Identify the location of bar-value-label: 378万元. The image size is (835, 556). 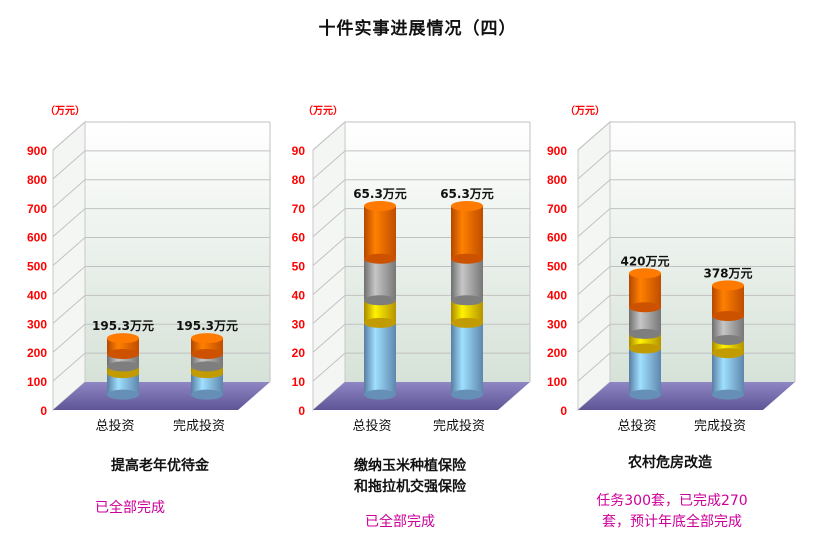
(727, 273).